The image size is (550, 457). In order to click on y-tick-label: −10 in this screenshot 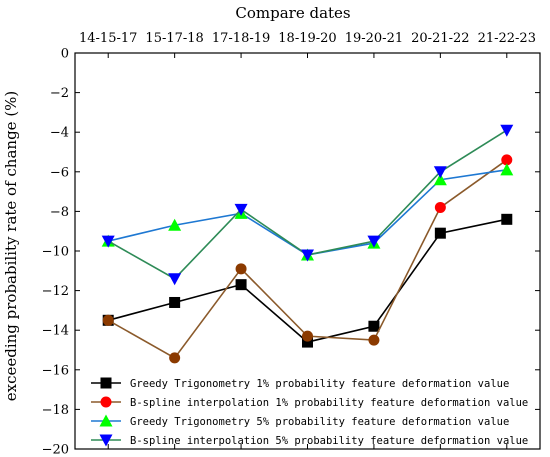, I will do `click(55, 252)`.